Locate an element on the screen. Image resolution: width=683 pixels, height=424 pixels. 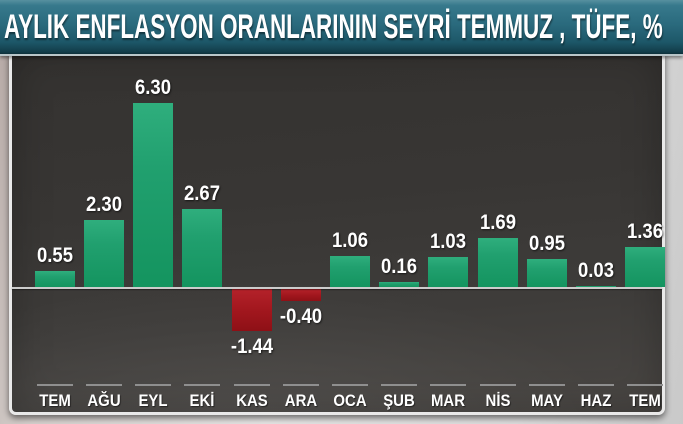
month-label: EYL is located at coordinates (153, 400).